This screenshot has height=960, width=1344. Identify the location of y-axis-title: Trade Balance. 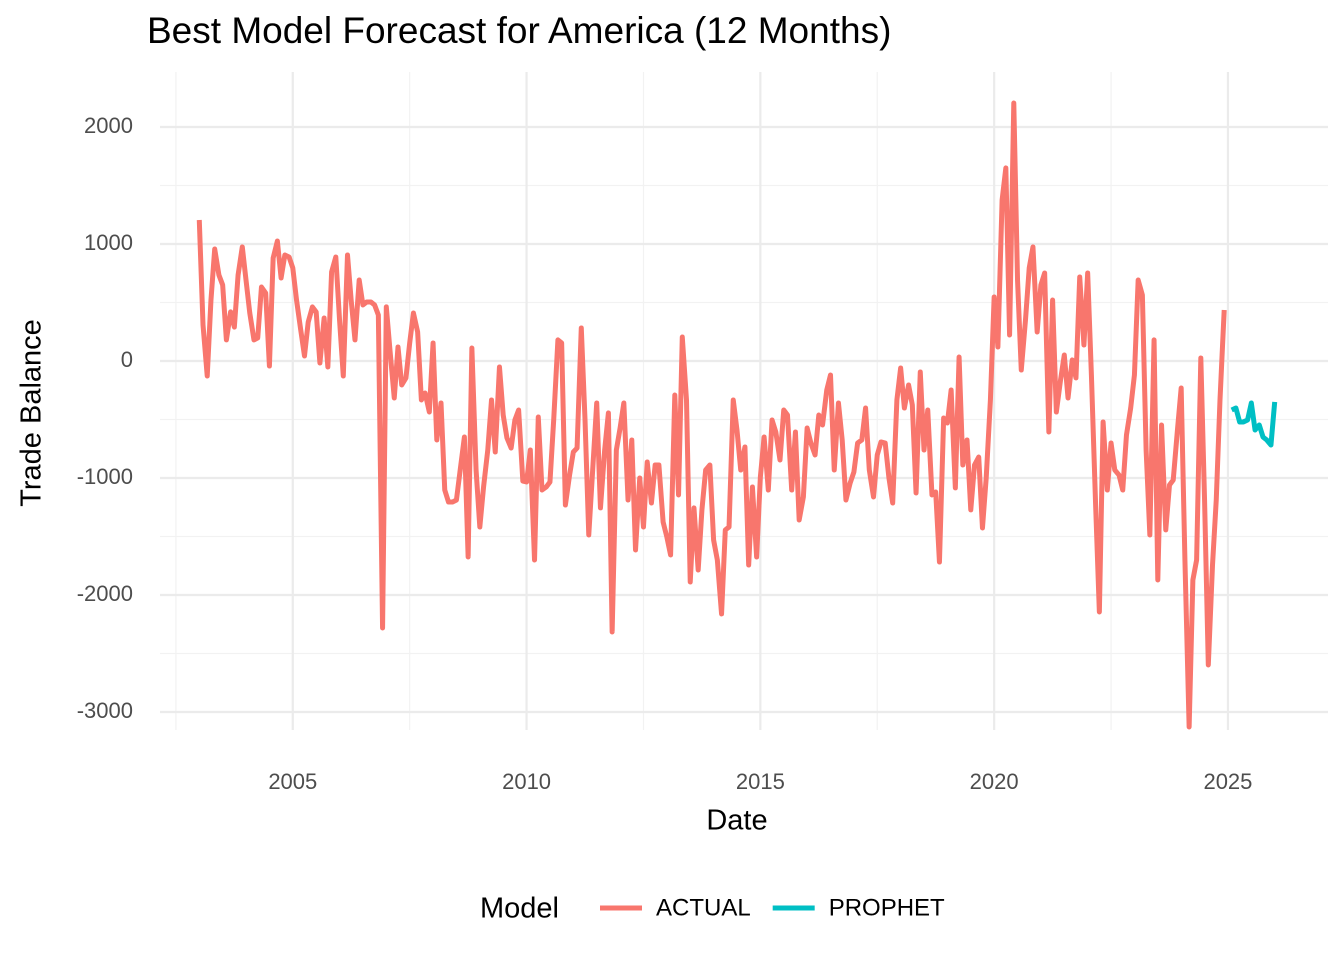
(32, 413).